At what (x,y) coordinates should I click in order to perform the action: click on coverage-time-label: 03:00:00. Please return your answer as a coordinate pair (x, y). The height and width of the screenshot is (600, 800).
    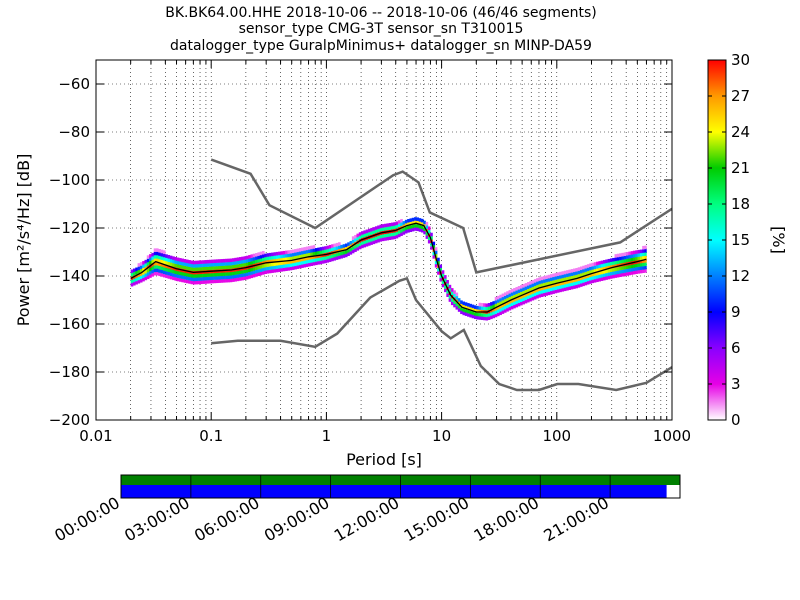
    Looking at the image, I should click on (157, 519).